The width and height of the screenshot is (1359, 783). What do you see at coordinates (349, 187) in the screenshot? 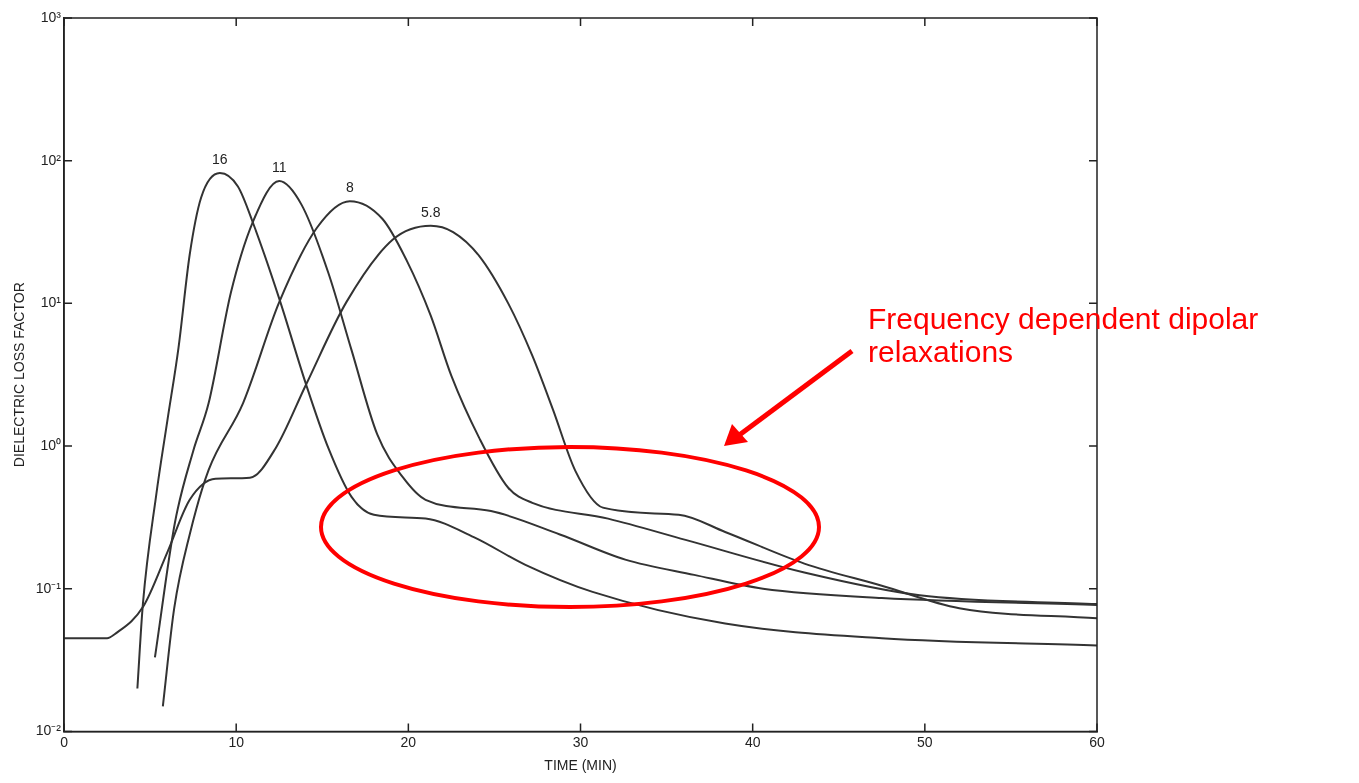
I see `series-label: 8` at bounding box center [349, 187].